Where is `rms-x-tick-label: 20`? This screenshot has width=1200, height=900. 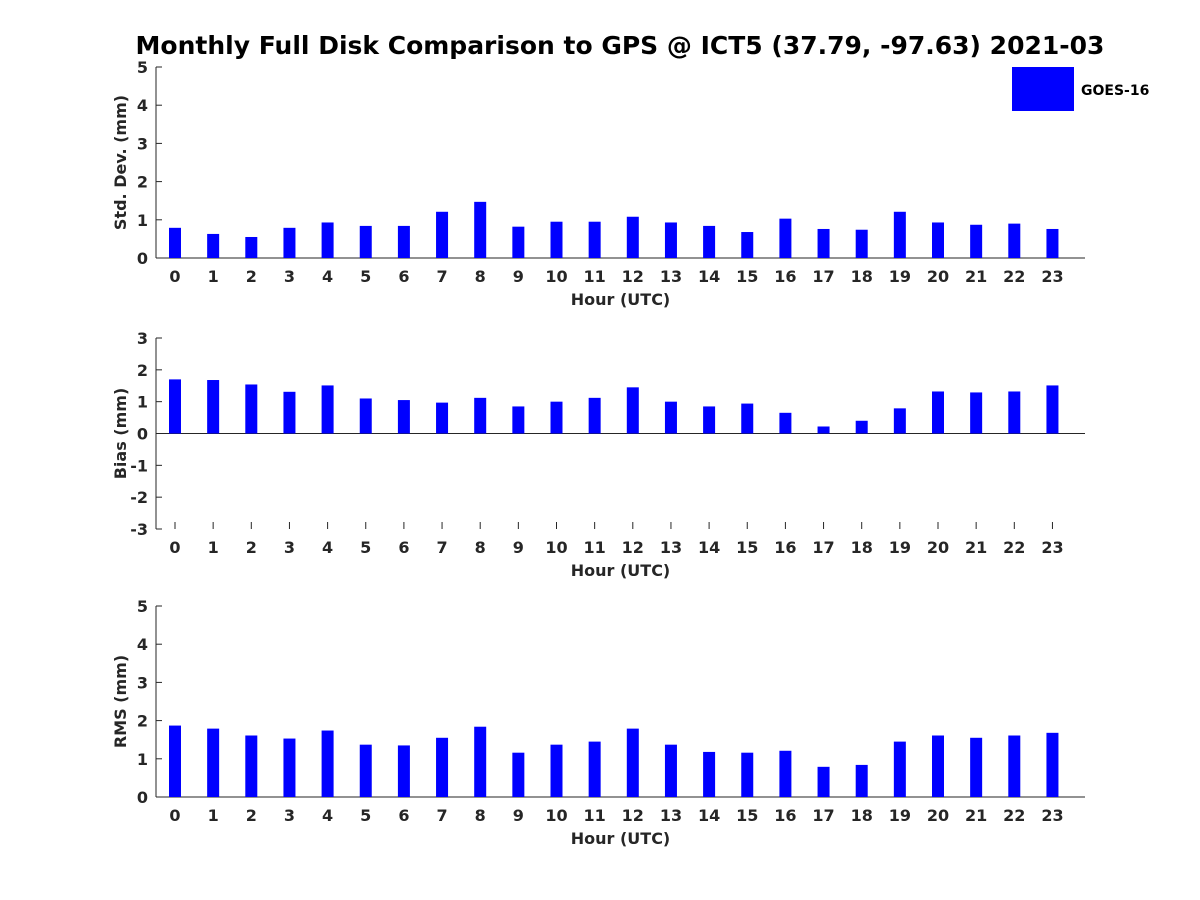 rms-x-tick-label: 20 is located at coordinates (938, 815).